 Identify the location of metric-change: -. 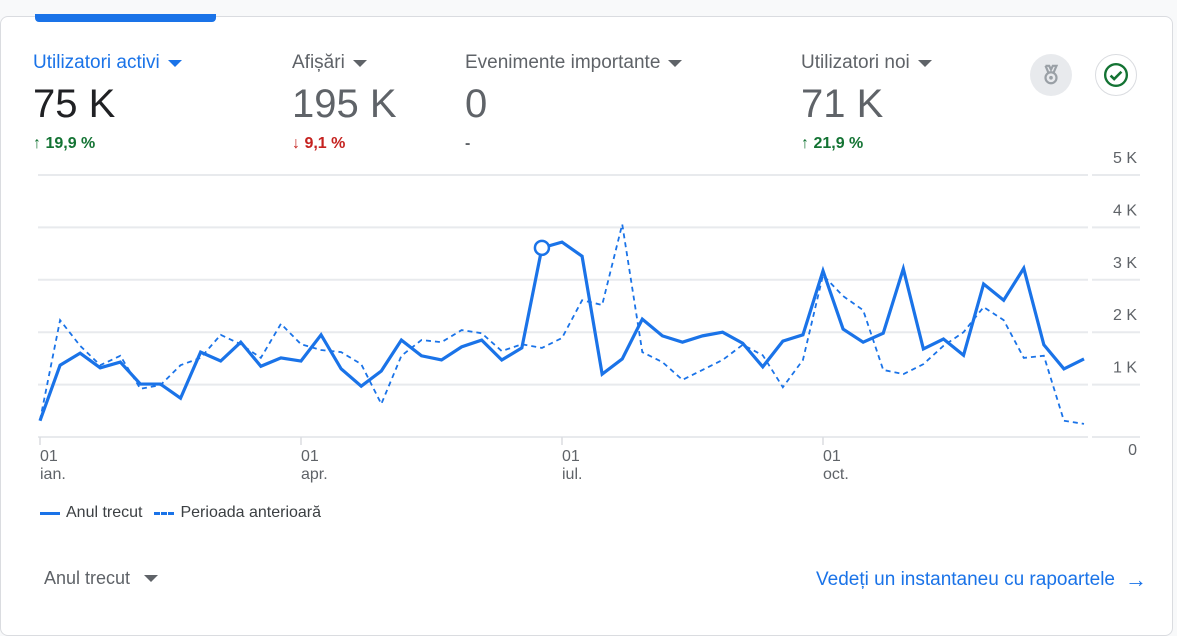
(468, 143).